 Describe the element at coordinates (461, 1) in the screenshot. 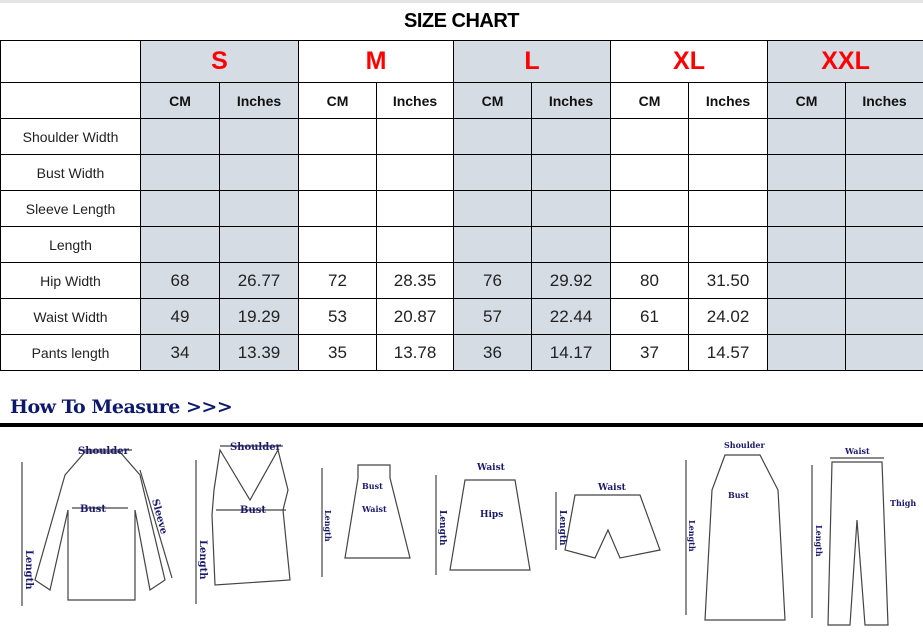

I see `top-border` at that location.